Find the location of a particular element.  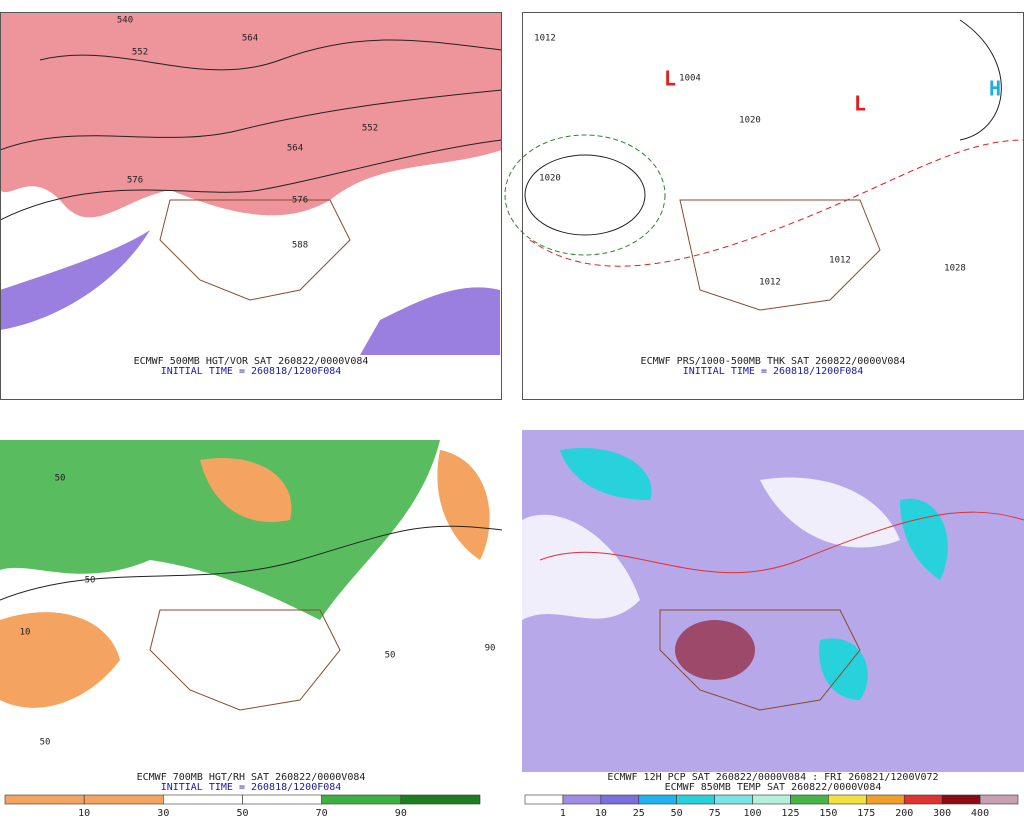

thickness is located at coordinates (585, 195).